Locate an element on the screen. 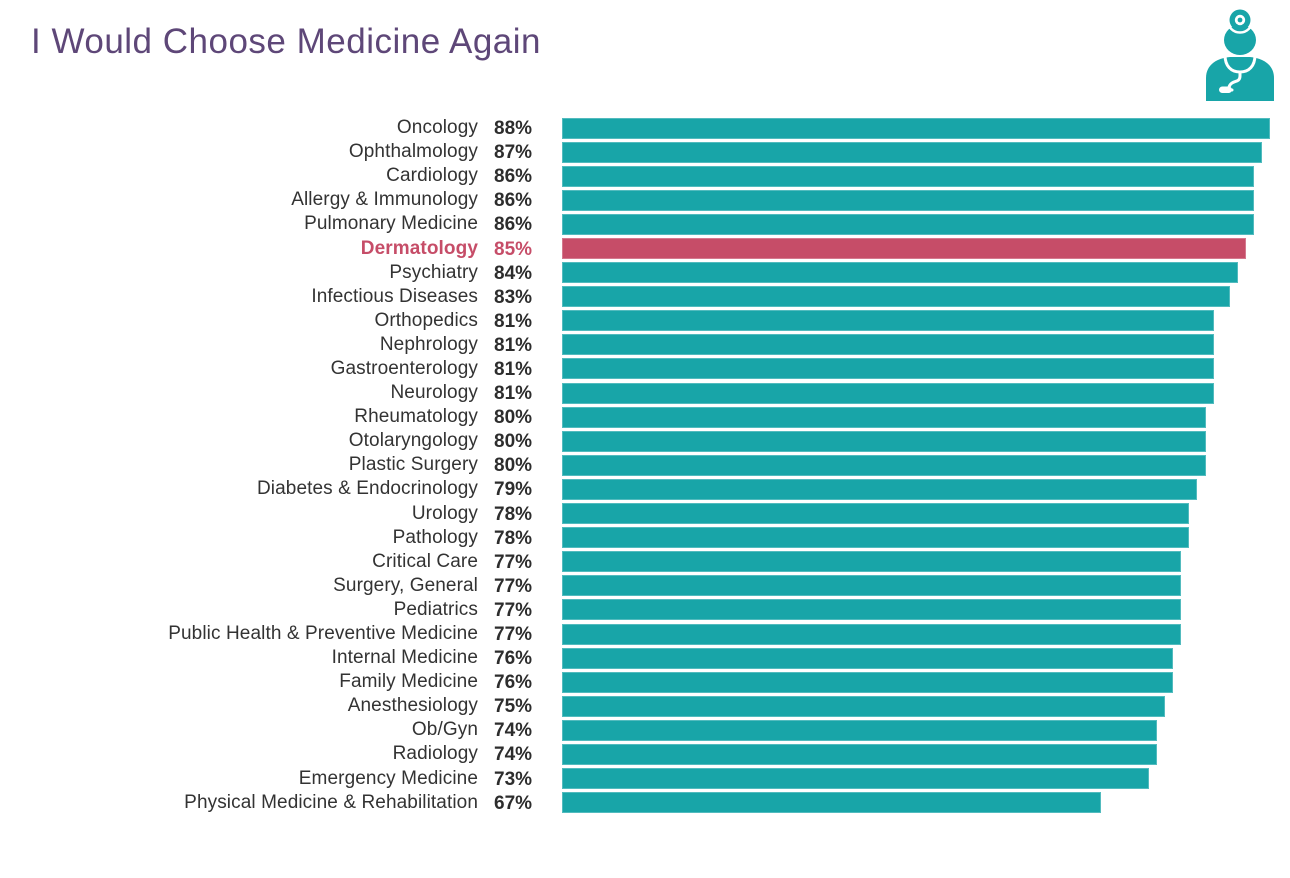 The height and width of the screenshot is (878, 1290). chart-row: Rheumatology 80% is located at coordinates (645, 417).